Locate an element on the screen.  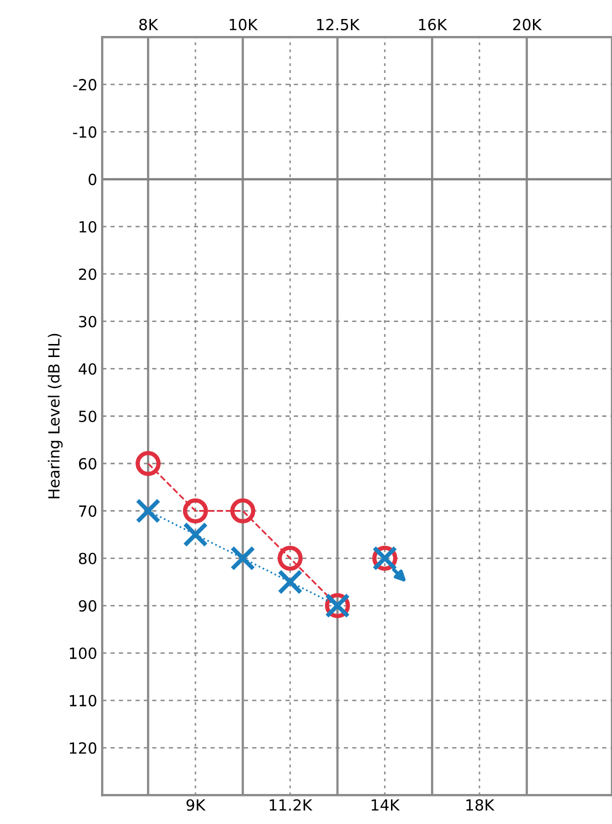
x-tick-label: 14K is located at coordinates (386, 805).